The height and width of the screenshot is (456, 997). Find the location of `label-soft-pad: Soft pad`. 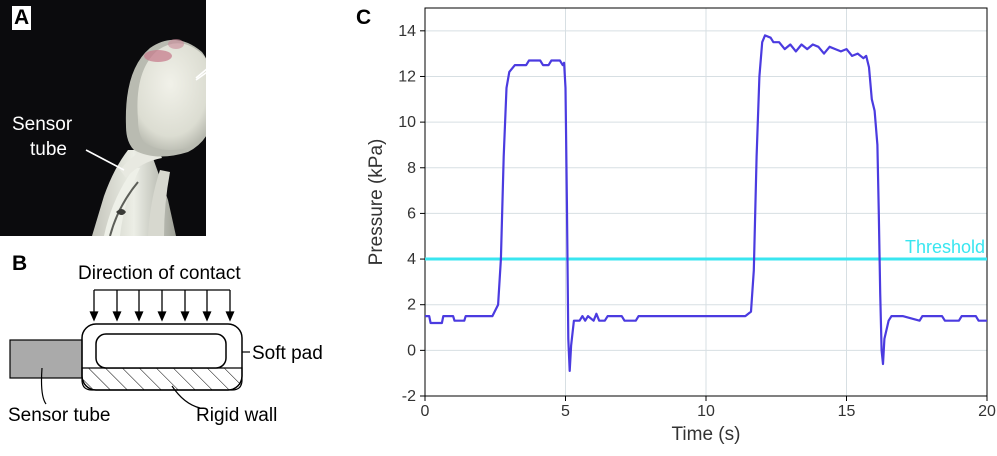

label-soft-pad: Soft pad is located at coordinates (287, 353).